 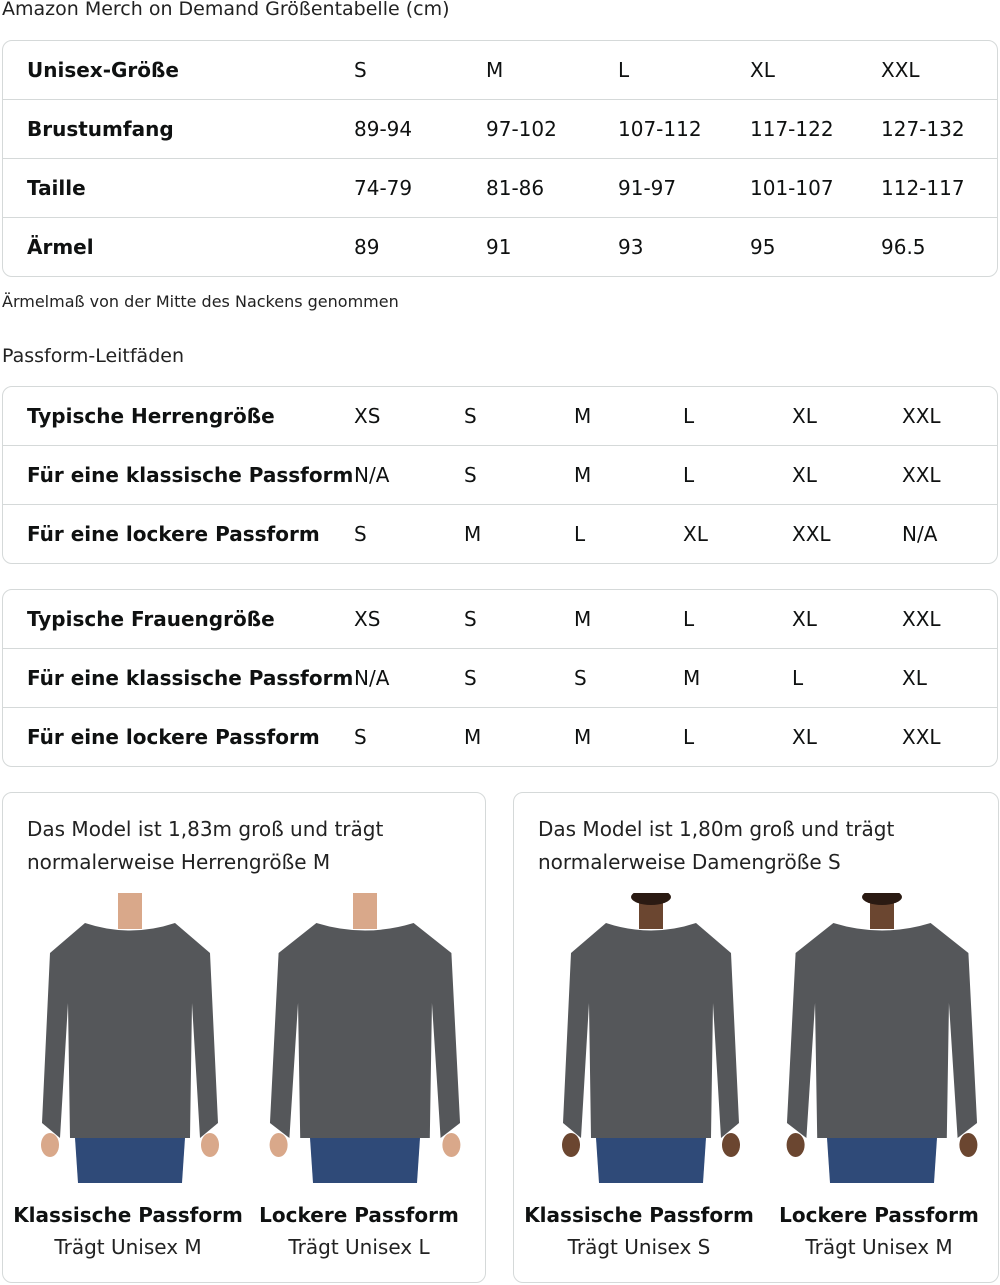 I want to click on table-cell: 95, so click(x=763, y=247).